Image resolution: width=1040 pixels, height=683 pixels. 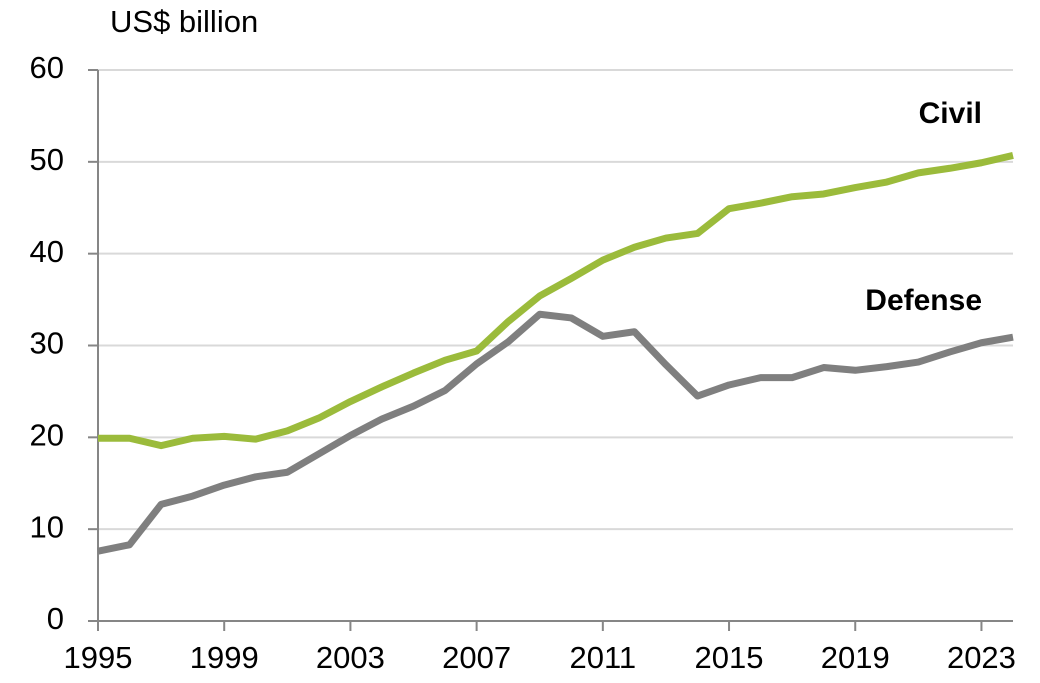 I want to click on y-tick-label: 30, so click(x=47, y=343).